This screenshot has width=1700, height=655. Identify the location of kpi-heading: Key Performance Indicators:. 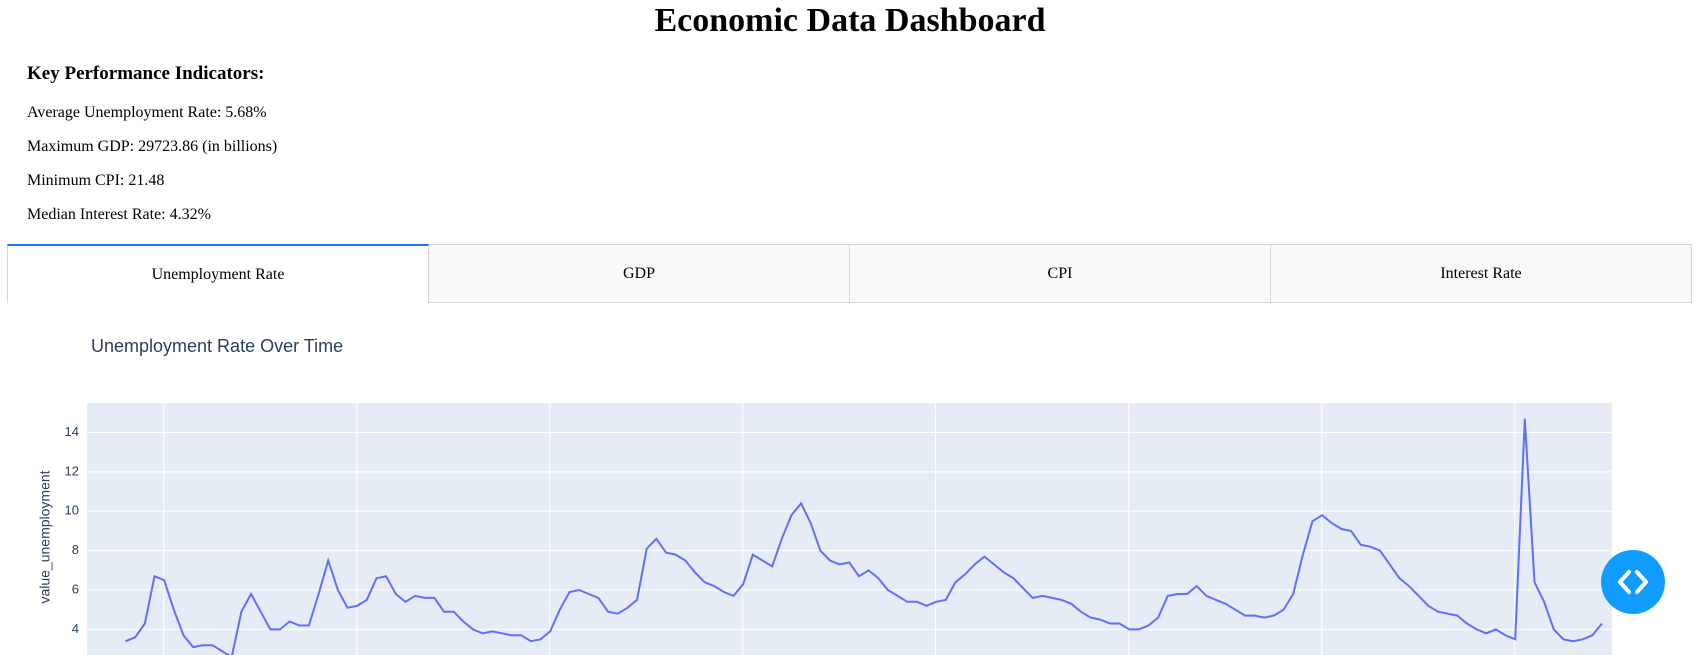
(146, 73).